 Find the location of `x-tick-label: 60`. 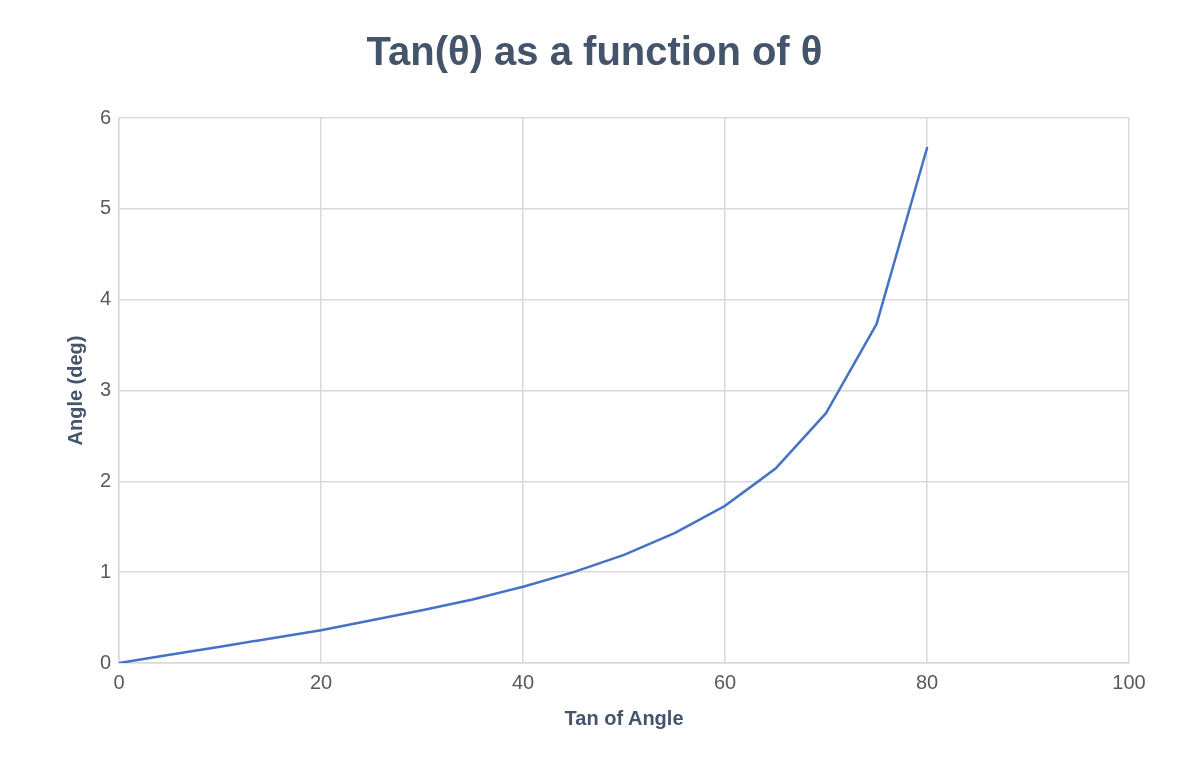

x-tick-label: 60 is located at coordinates (725, 681).